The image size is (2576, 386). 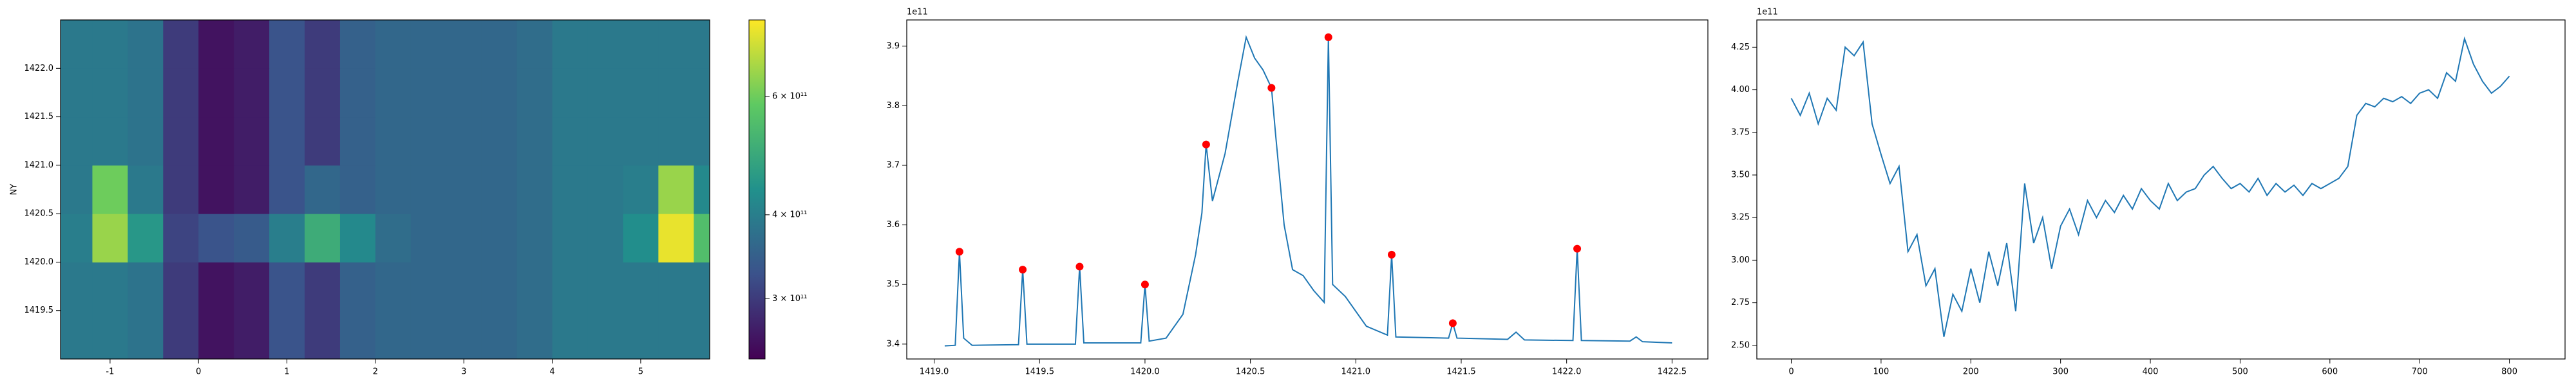 I want to click on y-tick-label: 3.8, so click(x=893, y=106).